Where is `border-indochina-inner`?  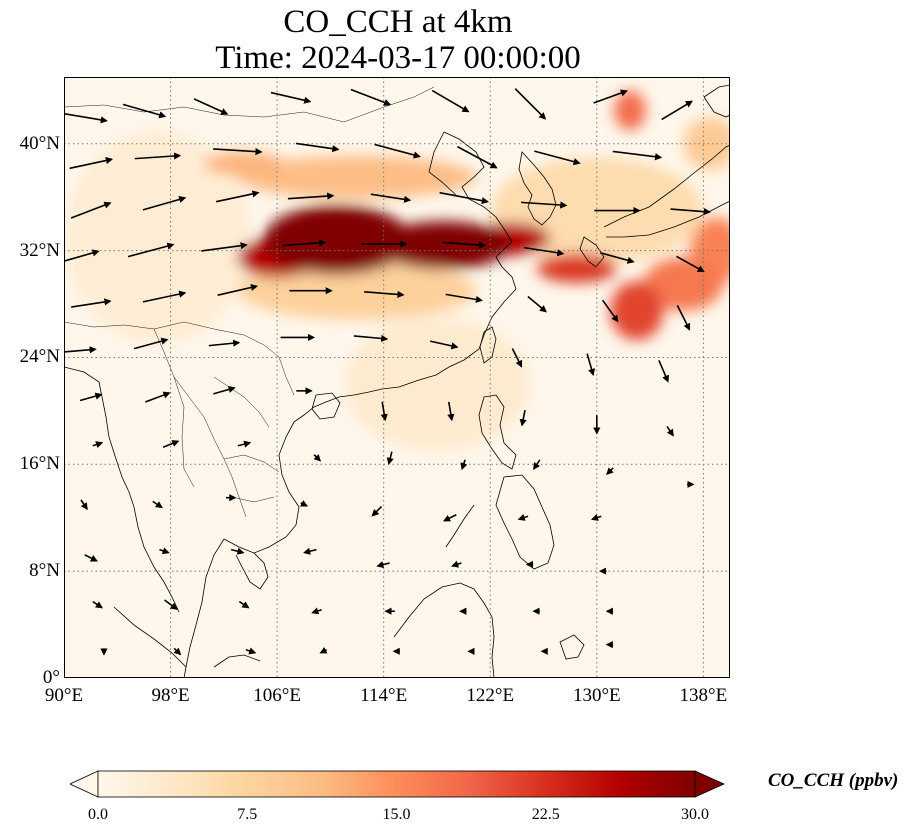
border-indochina-inner is located at coordinates (251, 478).